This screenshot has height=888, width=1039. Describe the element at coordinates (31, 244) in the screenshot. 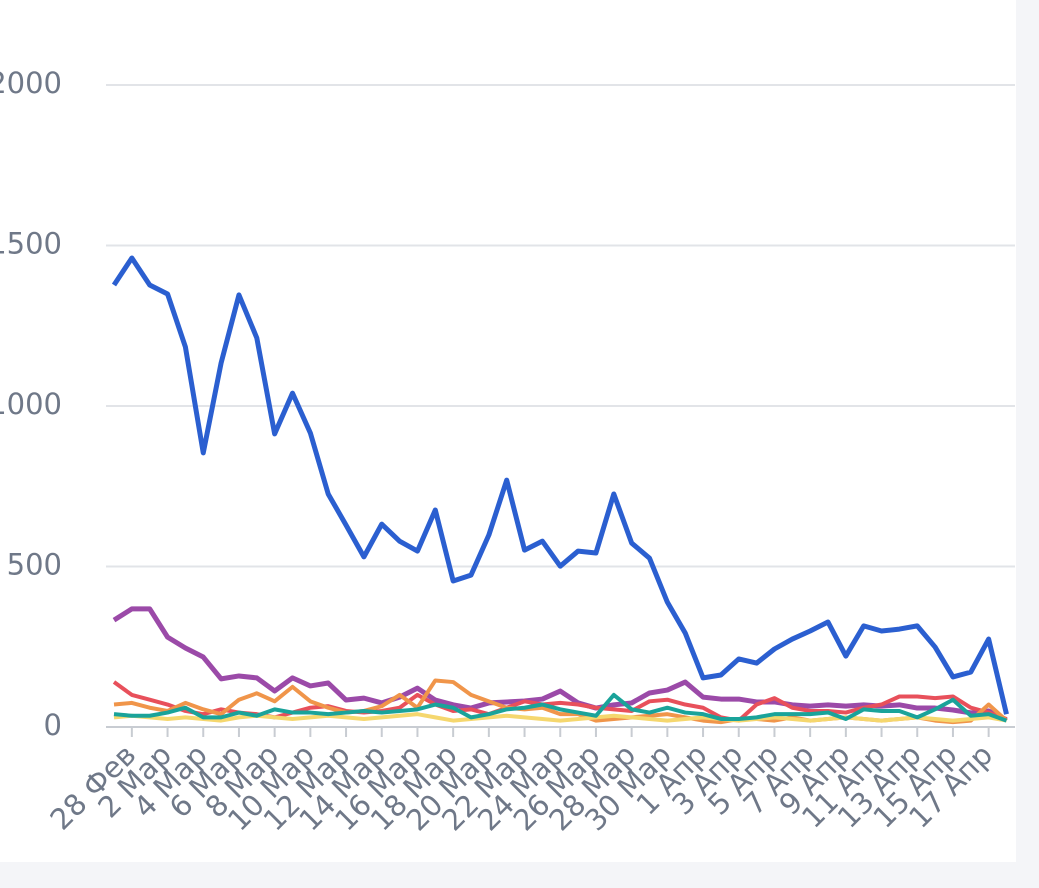

I see `y-tick-label: 1500` at that location.